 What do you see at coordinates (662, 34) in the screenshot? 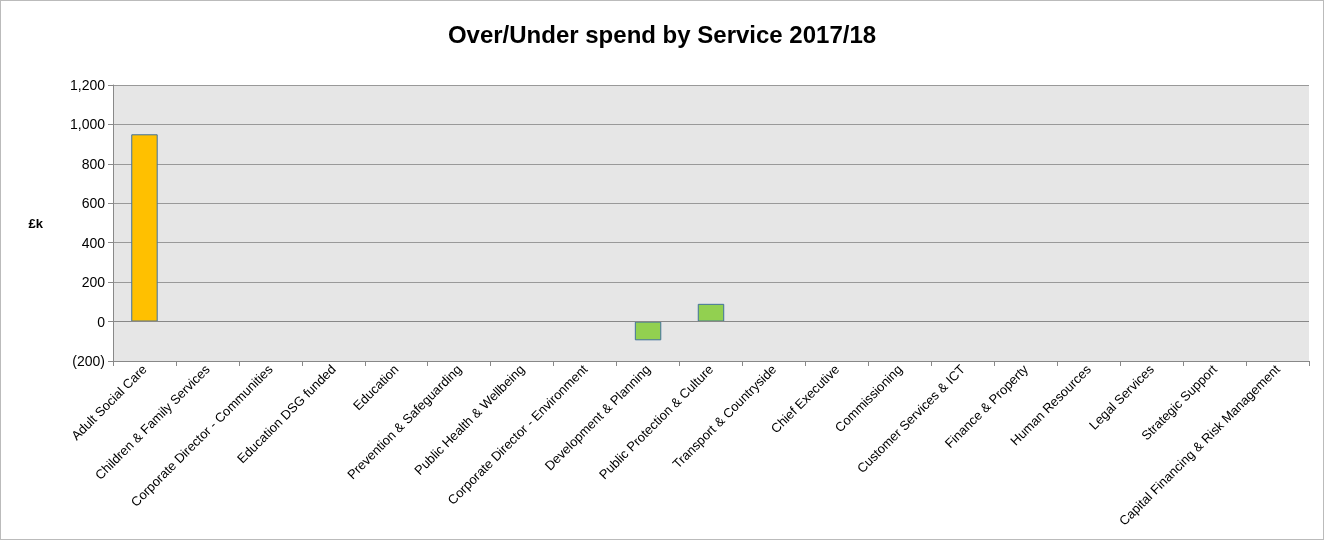
I see `chart-title: Over/Under spend by Service 2017/18` at bounding box center [662, 34].